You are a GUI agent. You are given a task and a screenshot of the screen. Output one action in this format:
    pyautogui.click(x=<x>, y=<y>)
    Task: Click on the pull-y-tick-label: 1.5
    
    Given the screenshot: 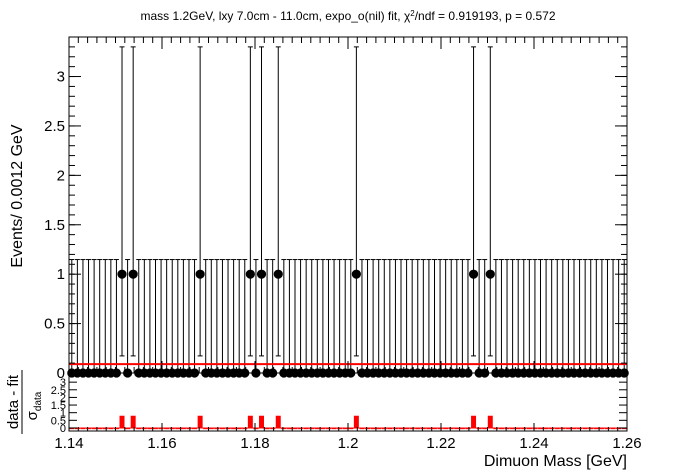 What is the action you would take?
    pyautogui.click(x=58, y=406)
    